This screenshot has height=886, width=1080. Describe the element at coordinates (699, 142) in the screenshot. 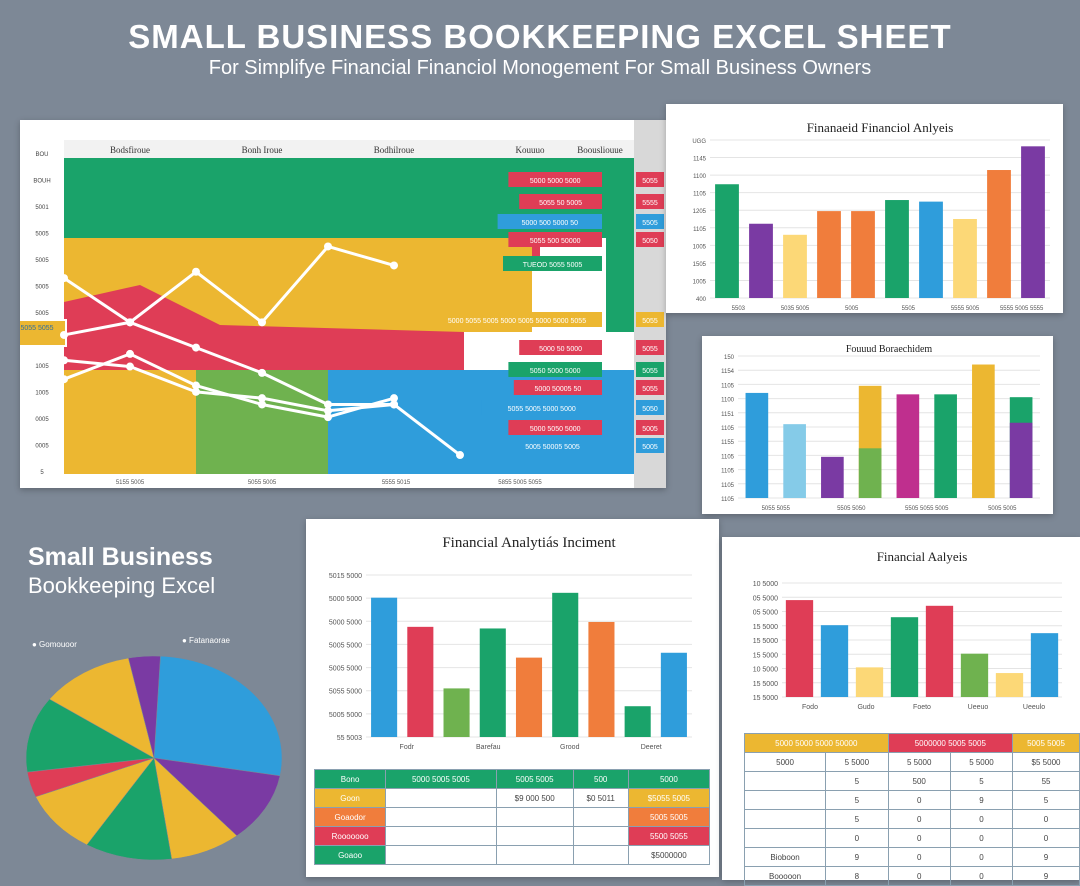

I see `y-tick-label: UGG` at that location.